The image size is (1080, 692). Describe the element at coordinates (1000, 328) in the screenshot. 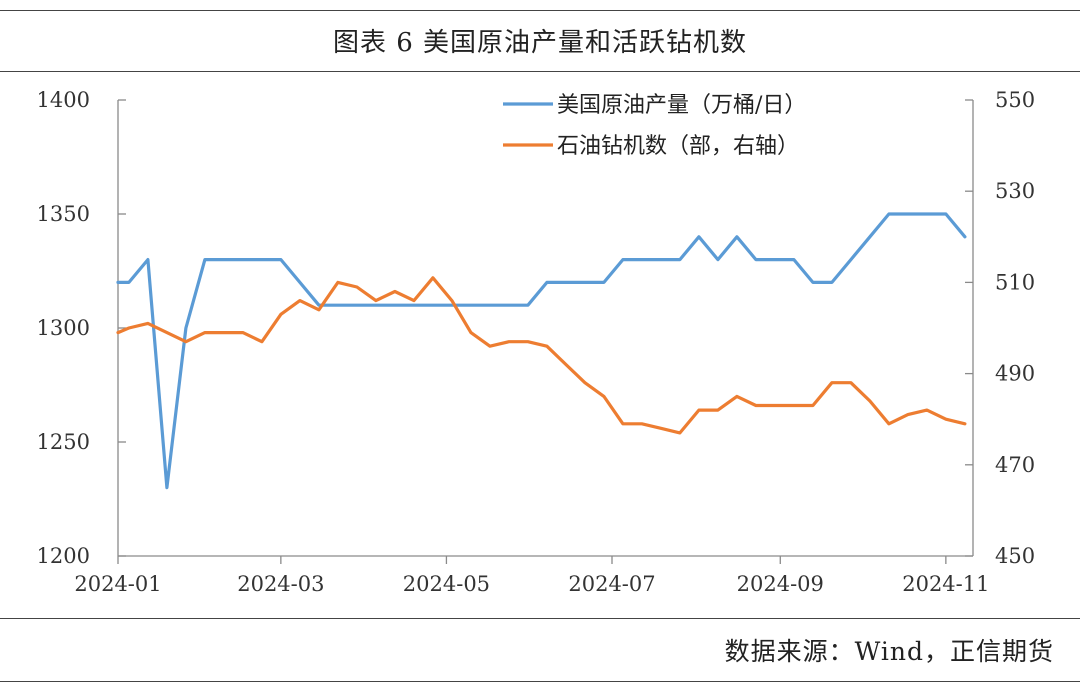

I see `right-axis-ticks: 550 530 510 490 470 450` at that location.